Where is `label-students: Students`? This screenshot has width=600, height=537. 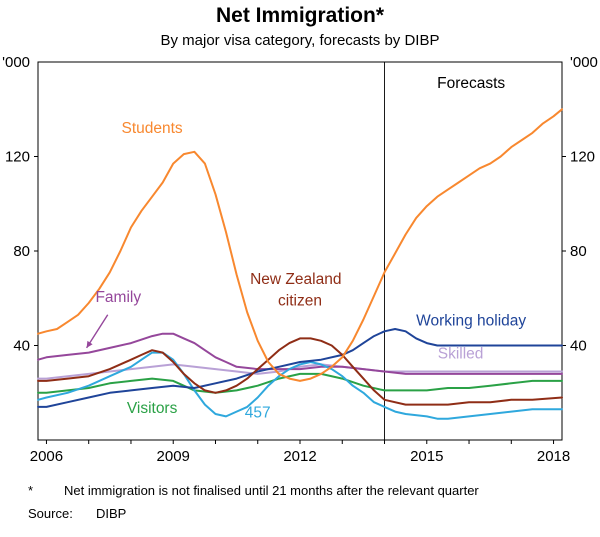
label-students: Students is located at coordinates (152, 128).